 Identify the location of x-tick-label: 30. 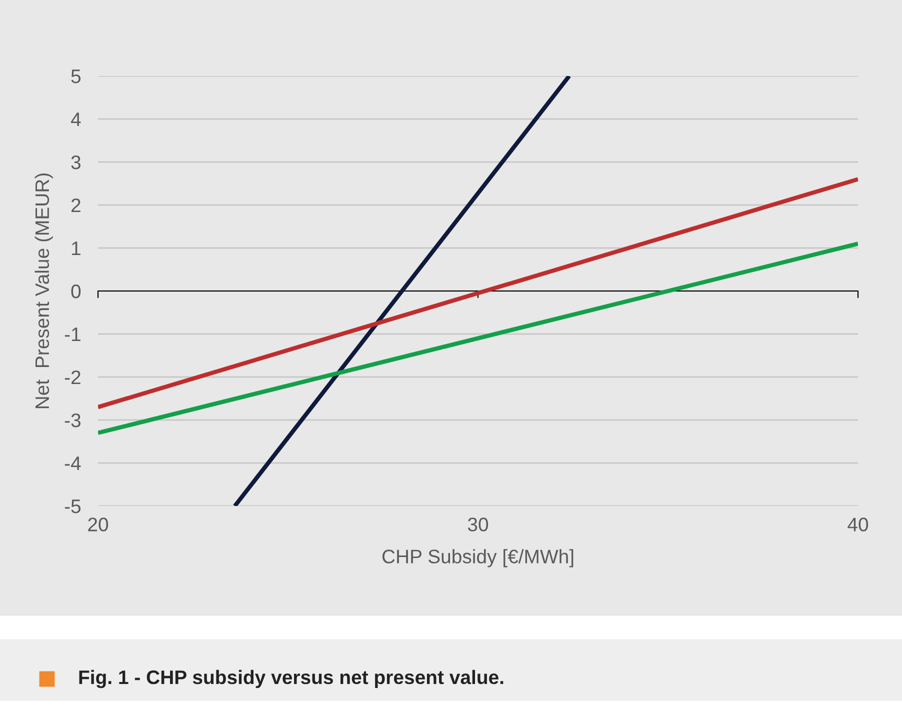
(478, 525).